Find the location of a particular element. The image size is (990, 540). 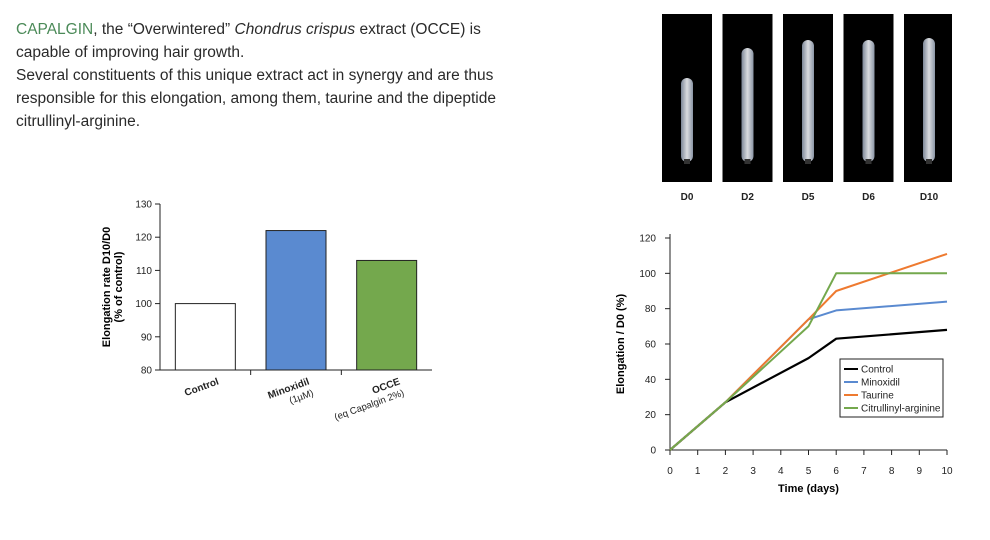

x-tick-label: 6 is located at coordinates (836, 471).